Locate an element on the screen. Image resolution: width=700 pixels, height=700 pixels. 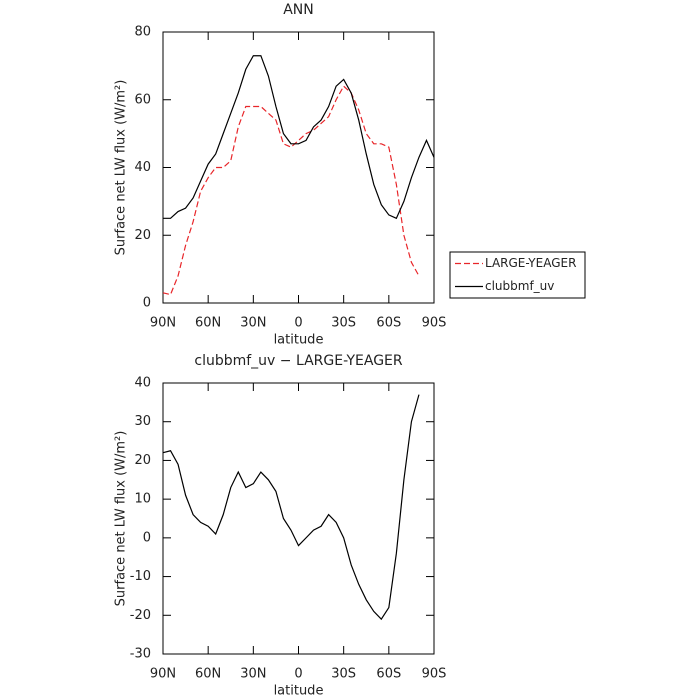
y-tick-label: -20 is located at coordinates (140, 615).